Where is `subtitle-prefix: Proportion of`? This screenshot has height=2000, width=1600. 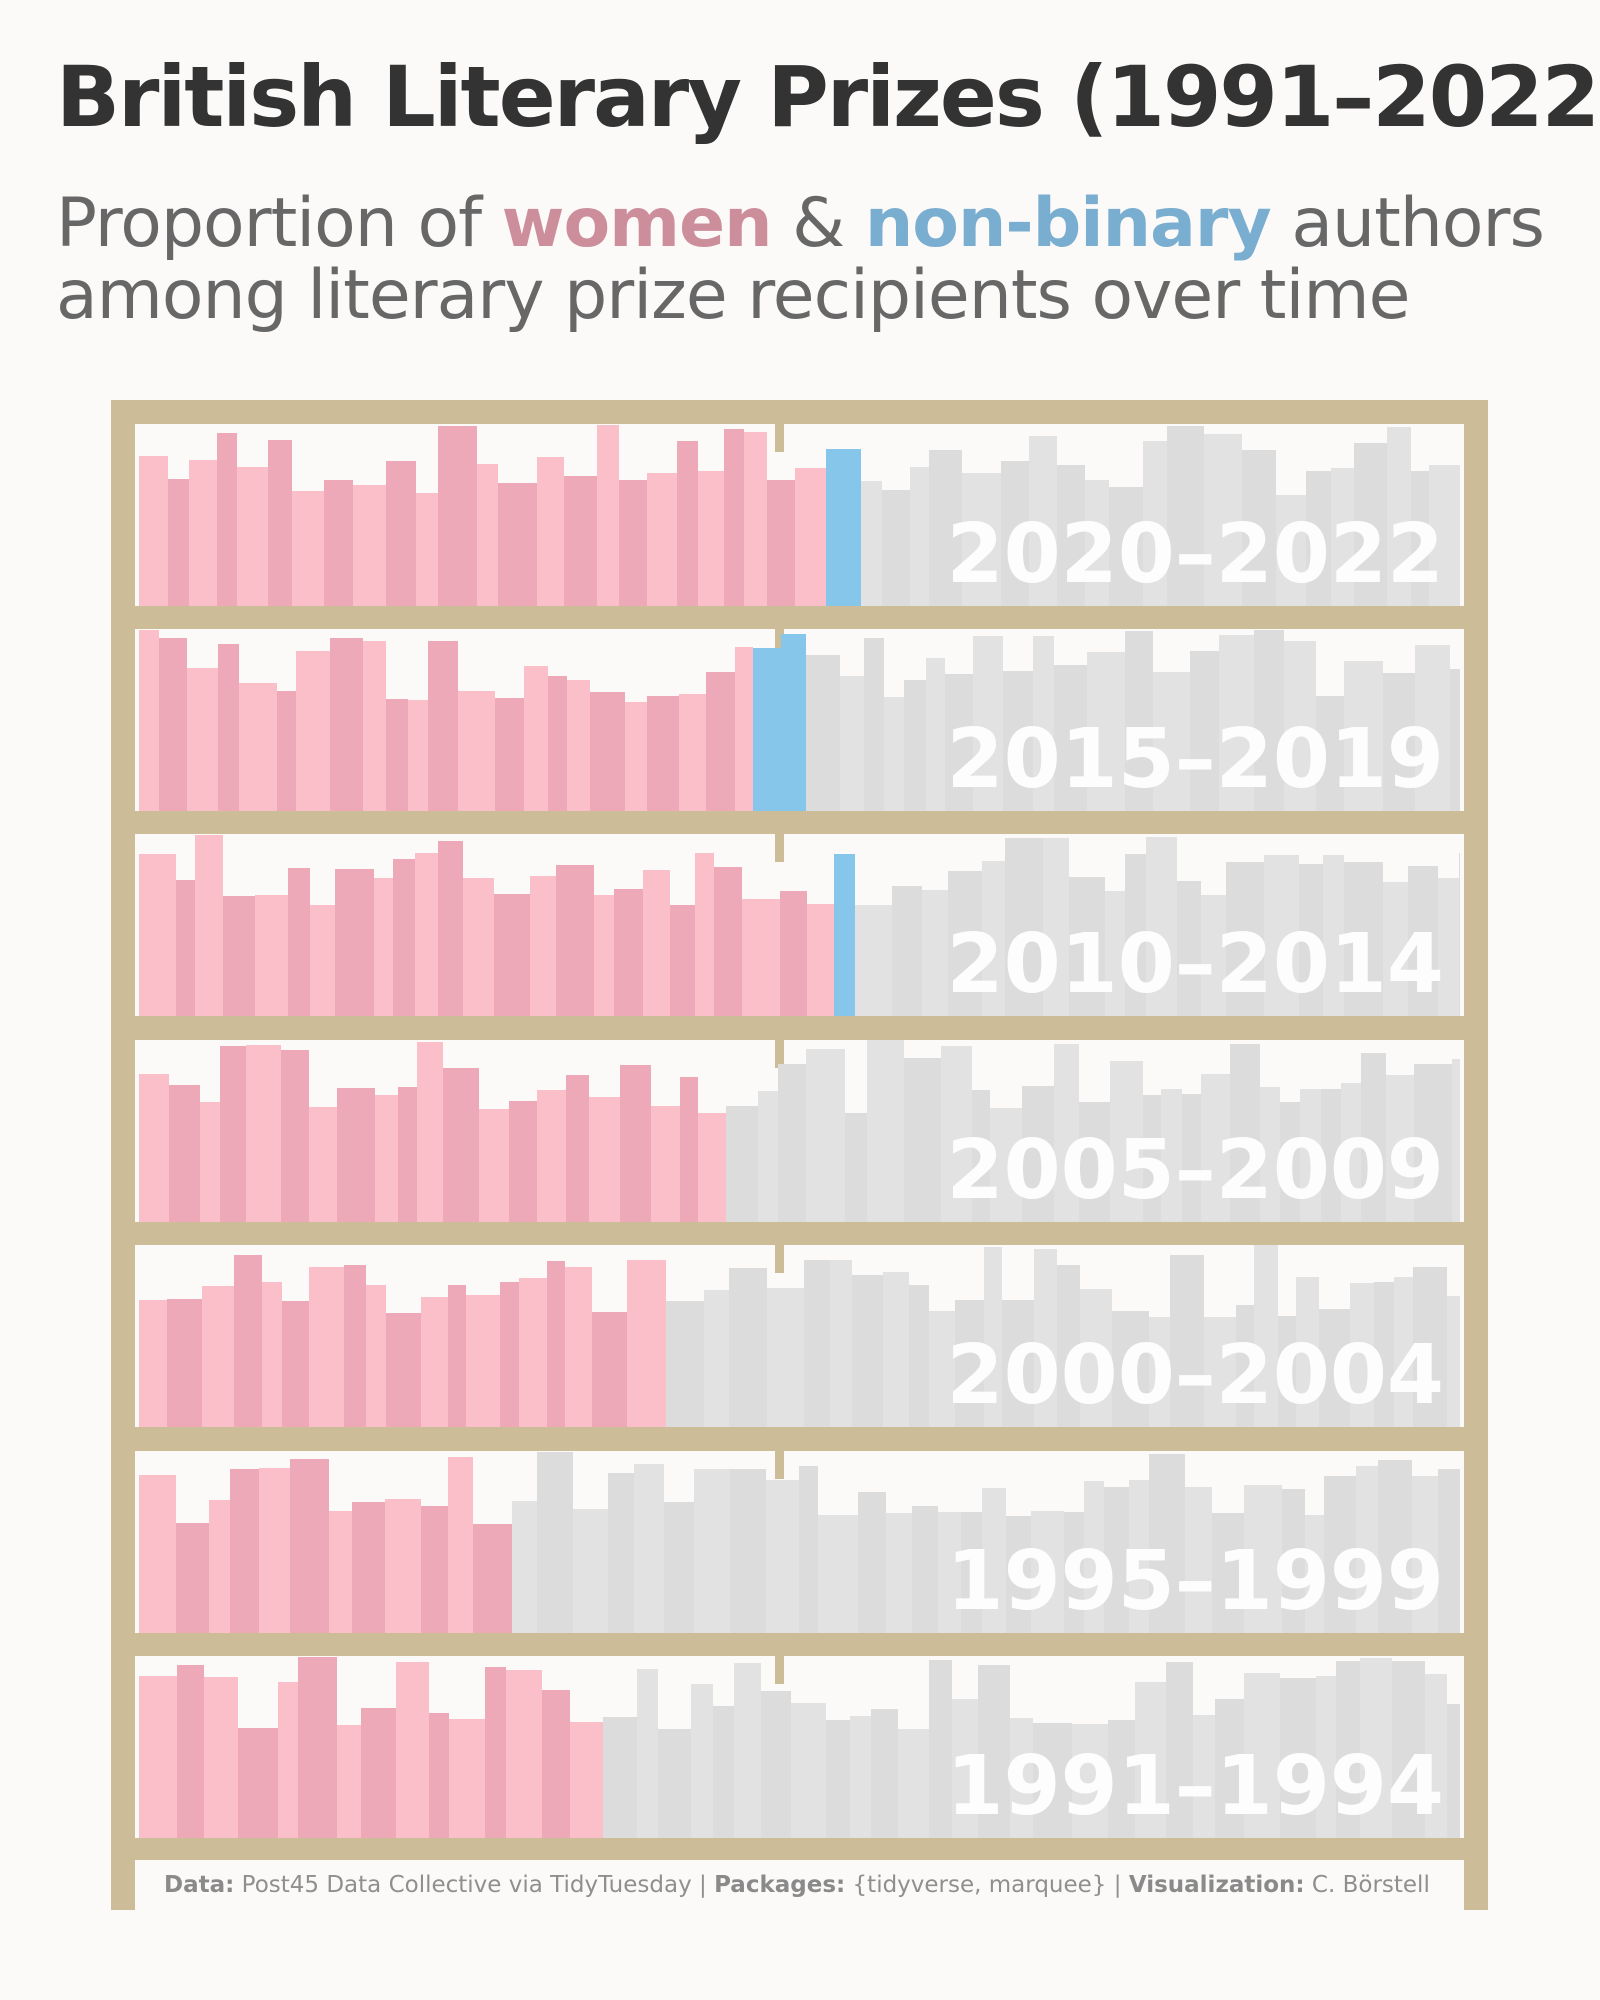 subtitle-prefix: Proportion of is located at coordinates (279, 223).